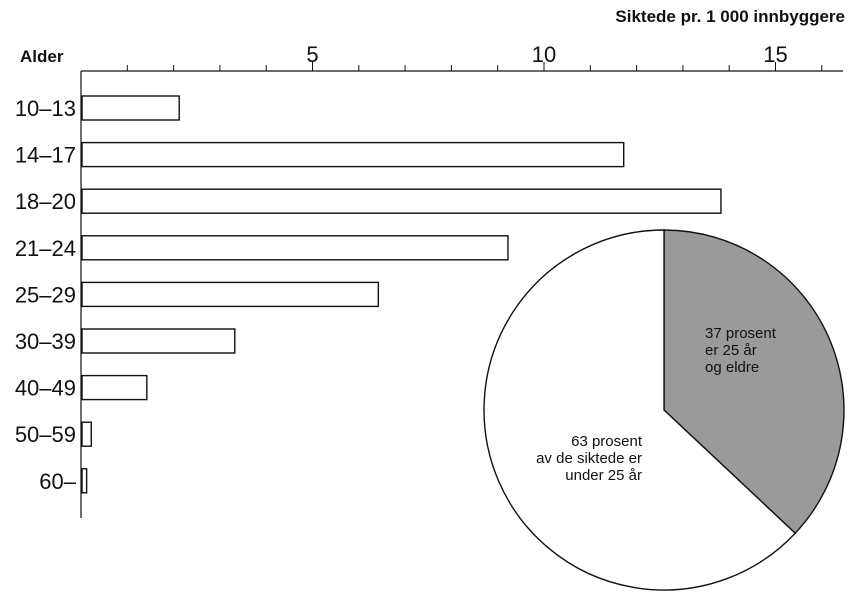 The width and height of the screenshot is (849, 593). I want to click on category-label: 40–49, so click(45, 388).